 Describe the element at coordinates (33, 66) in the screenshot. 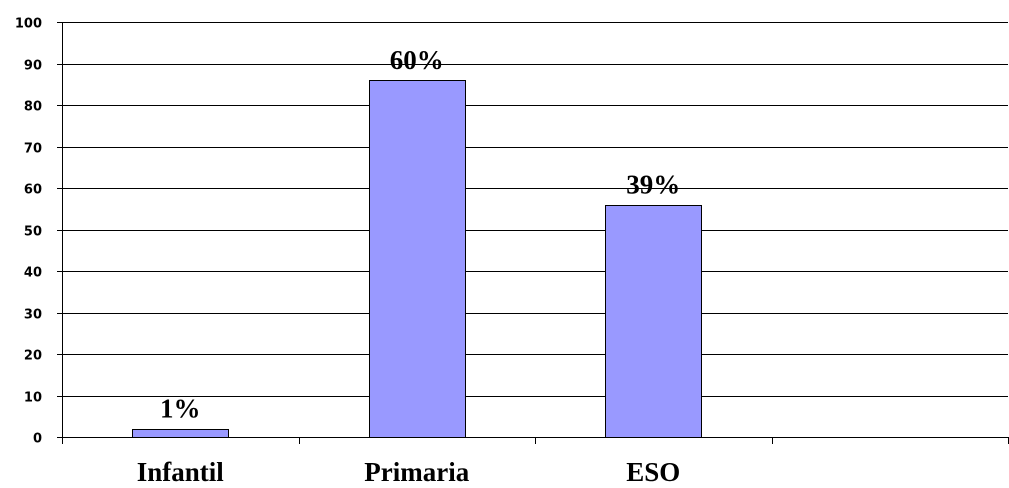

I see `ytick-label: 90` at that location.